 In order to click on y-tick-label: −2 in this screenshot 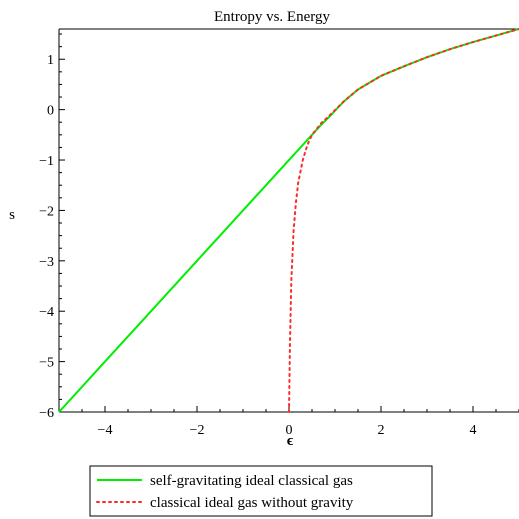, I will do `click(46, 211)`.